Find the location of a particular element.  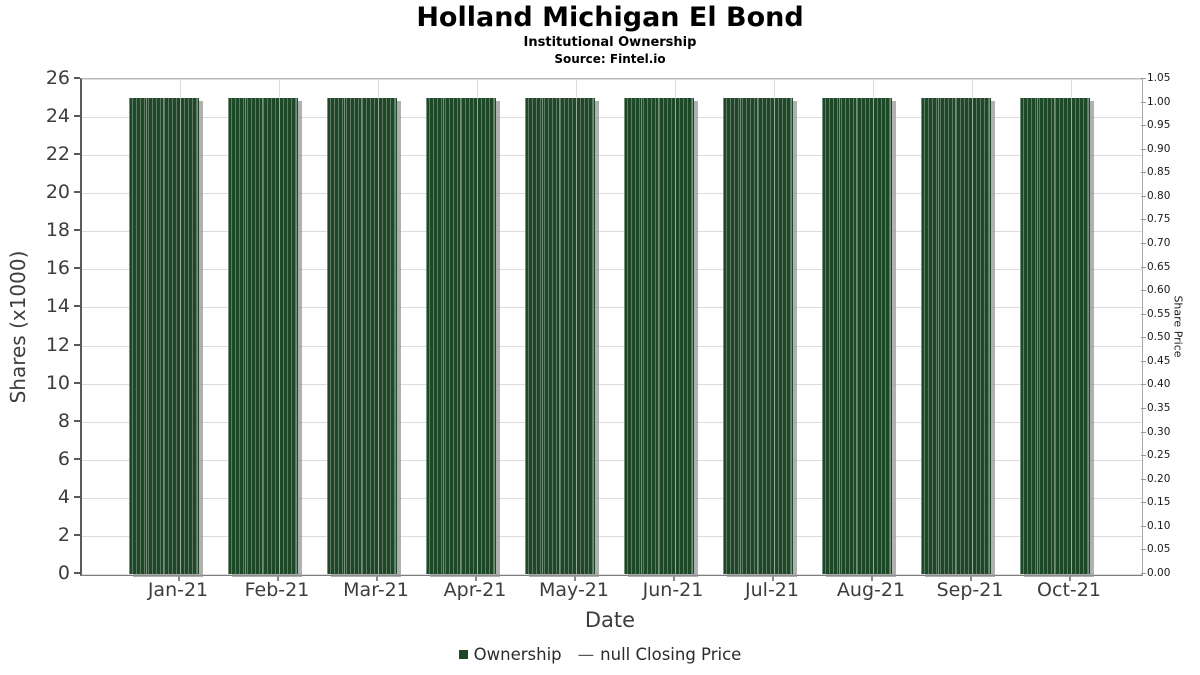

y-tick-label-left: 20 is located at coordinates (57, 192).